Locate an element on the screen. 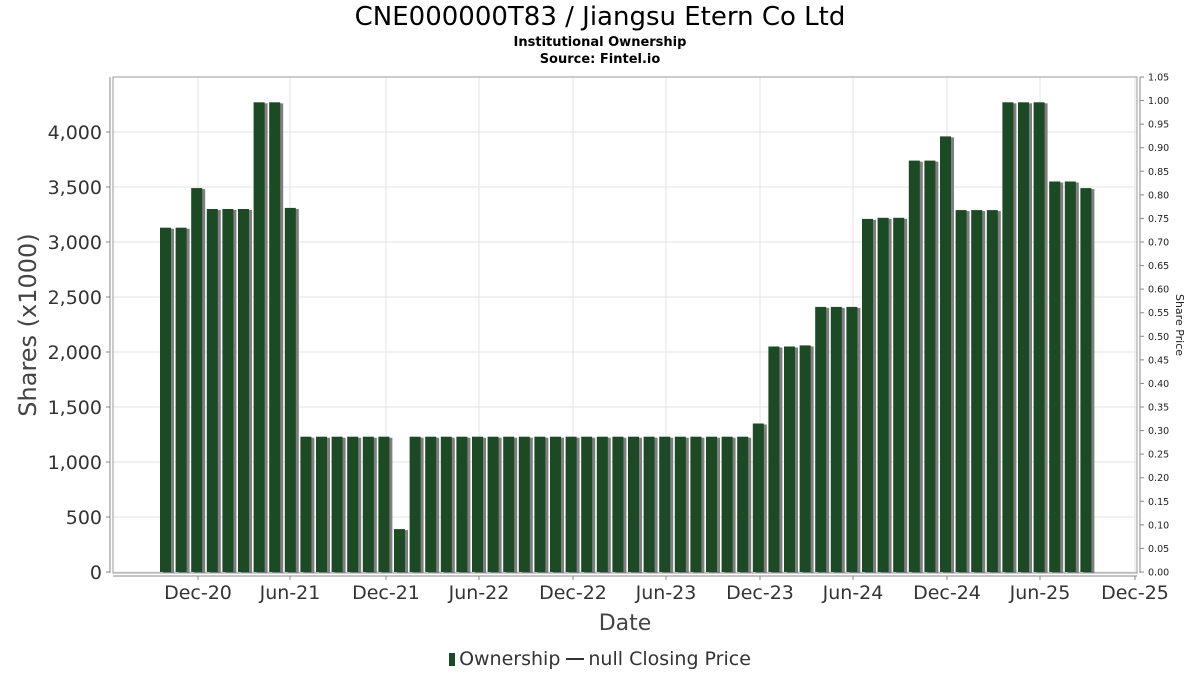  y-tick-label: 500 is located at coordinates (84, 518).